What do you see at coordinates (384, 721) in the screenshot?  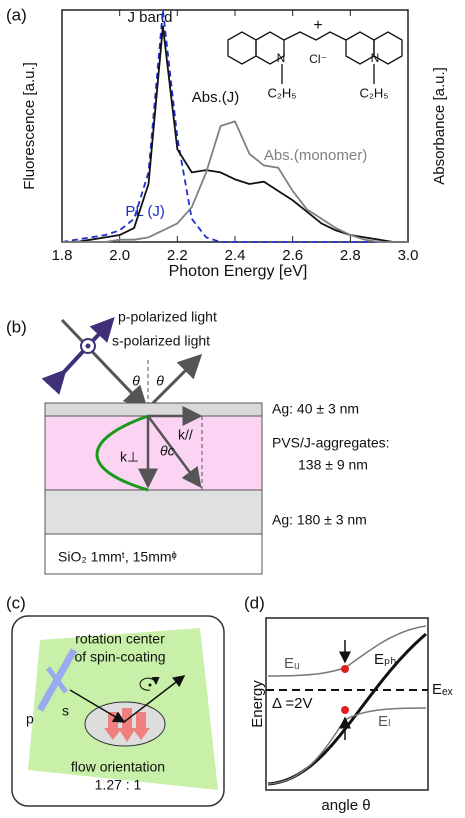 I see `label: Eₗ` at bounding box center [384, 721].